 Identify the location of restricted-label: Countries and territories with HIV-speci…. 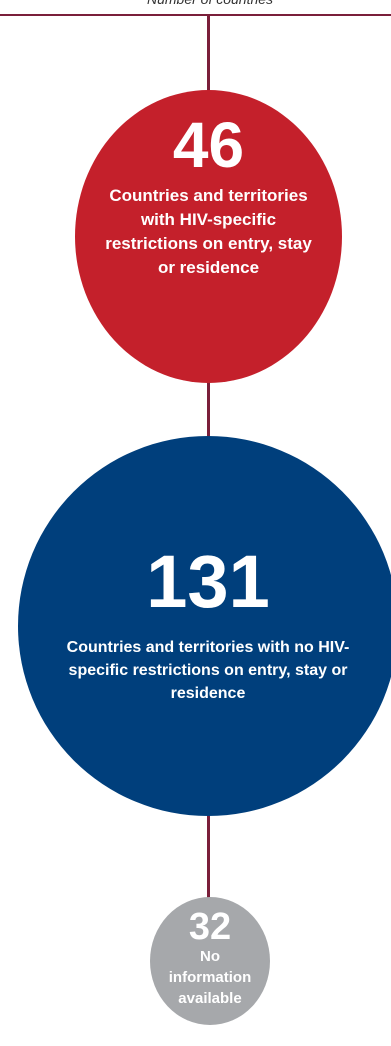
(208, 231).